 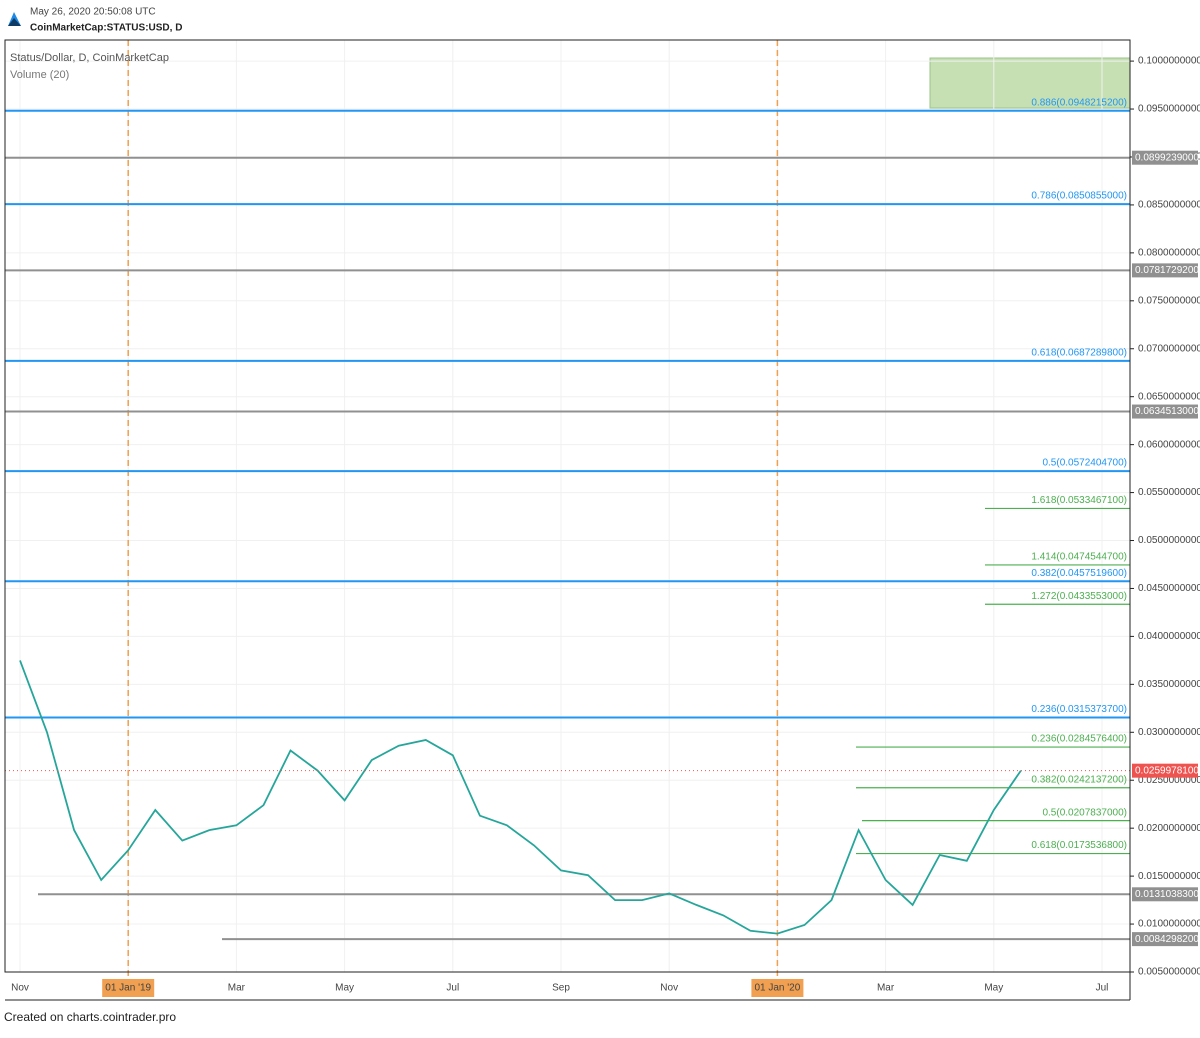 What do you see at coordinates (1079, 557) in the screenshot?
I see `level-label: 1.414(0.0474544700)` at bounding box center [1079, 557].